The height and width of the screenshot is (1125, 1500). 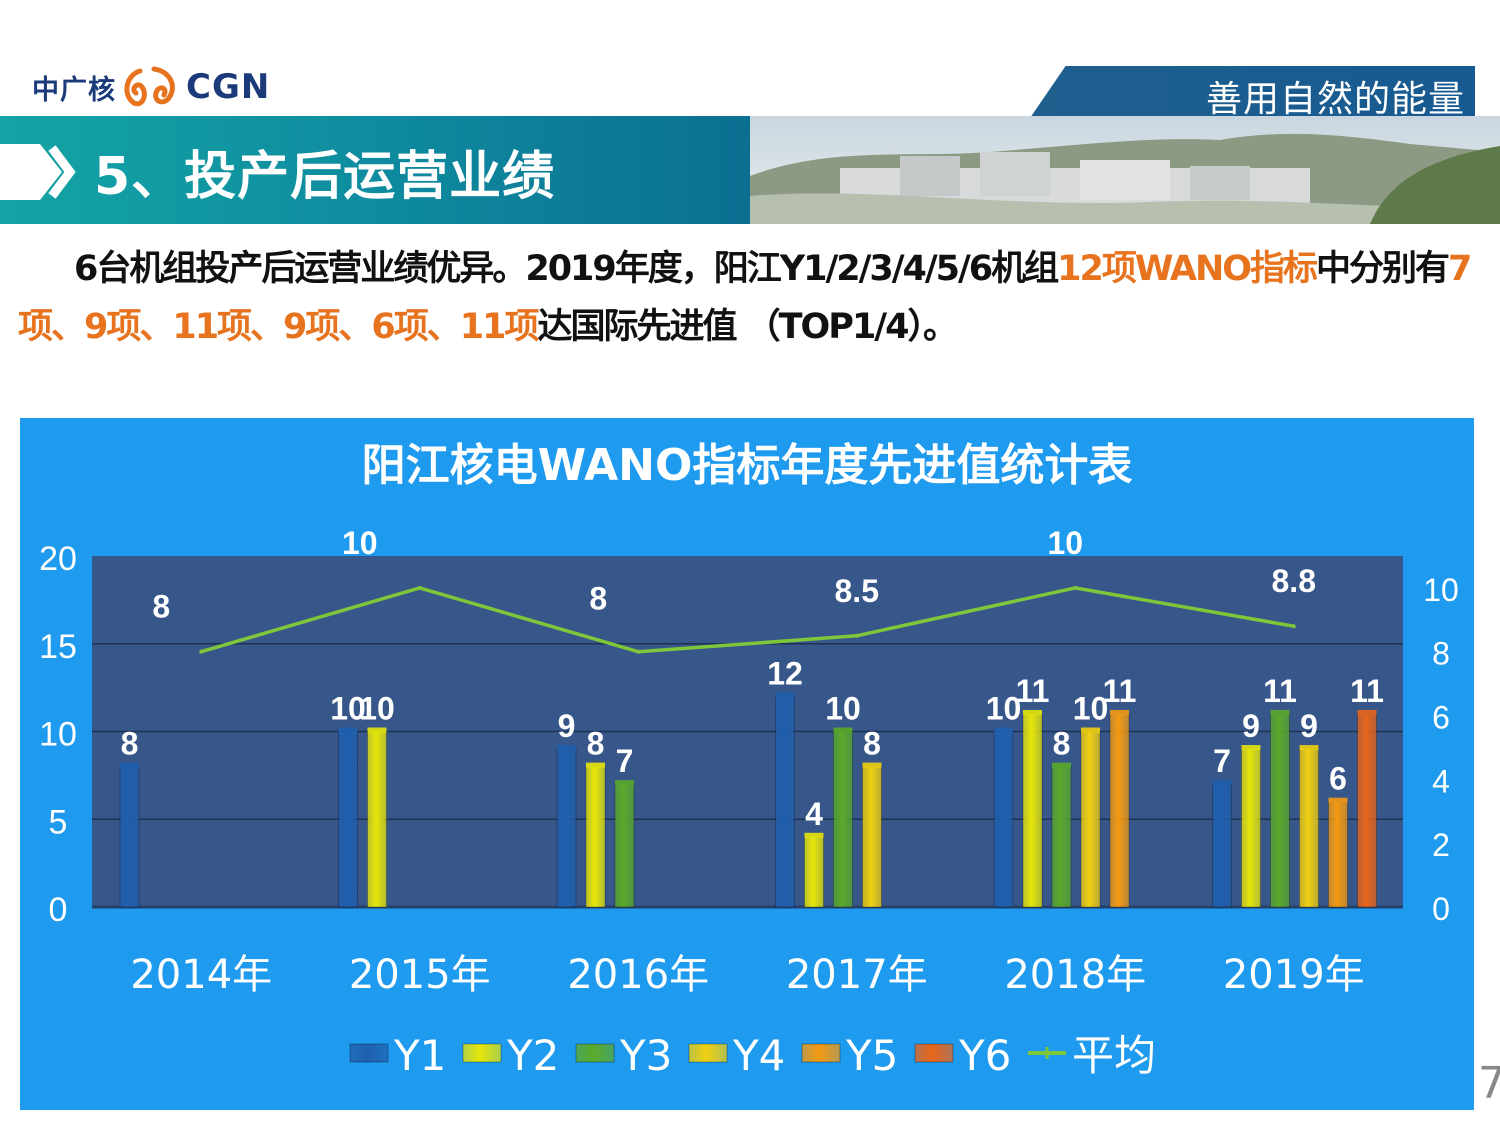 I want to click on x-tick-label: 2016年, so click(x=638, y=975).